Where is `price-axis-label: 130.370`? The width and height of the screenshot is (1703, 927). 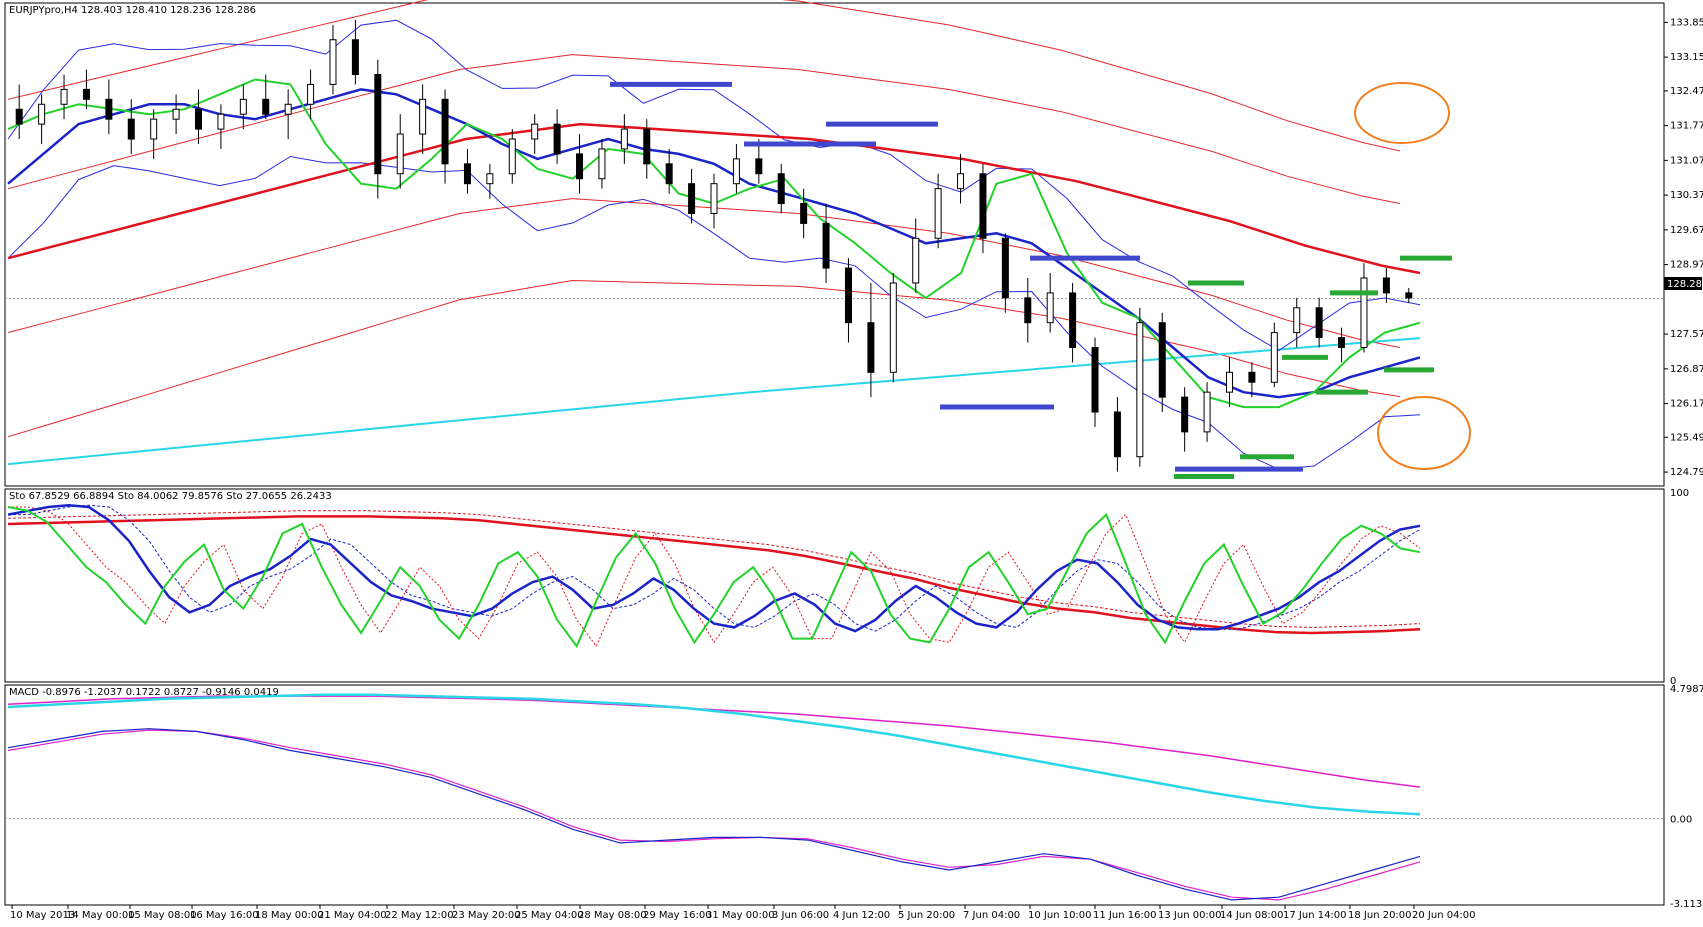 price-axis-label: 130.370 is located at coordinates (1686, 195).